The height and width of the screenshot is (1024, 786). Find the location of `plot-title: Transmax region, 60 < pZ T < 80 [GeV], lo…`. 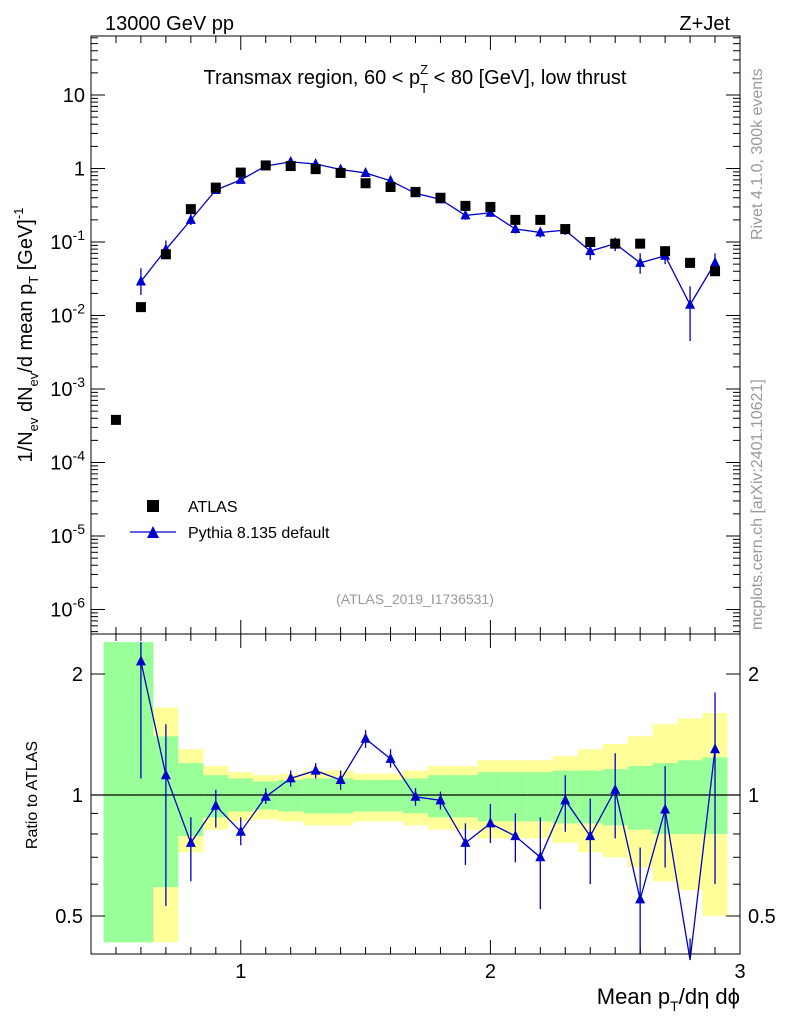

plot-title: Transmax region, 60 < pZ T < 80 [GeV], lo… is located at coordinates (415, 79).